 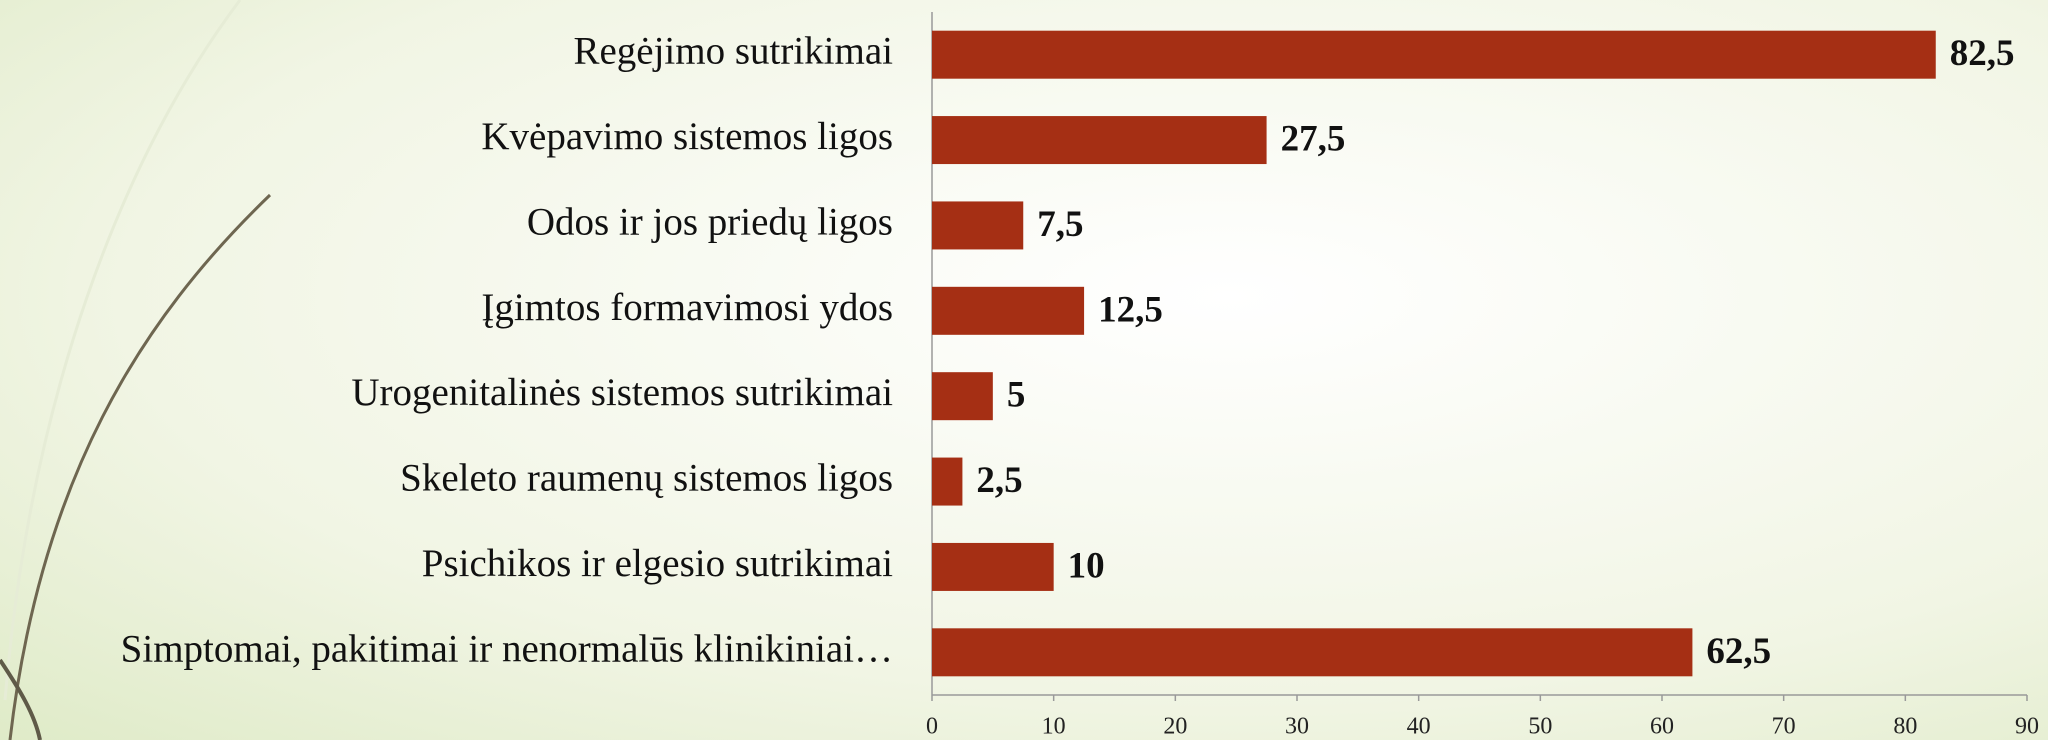 I want to click on x-tick-label: 50, so click(x=1540, y=727).